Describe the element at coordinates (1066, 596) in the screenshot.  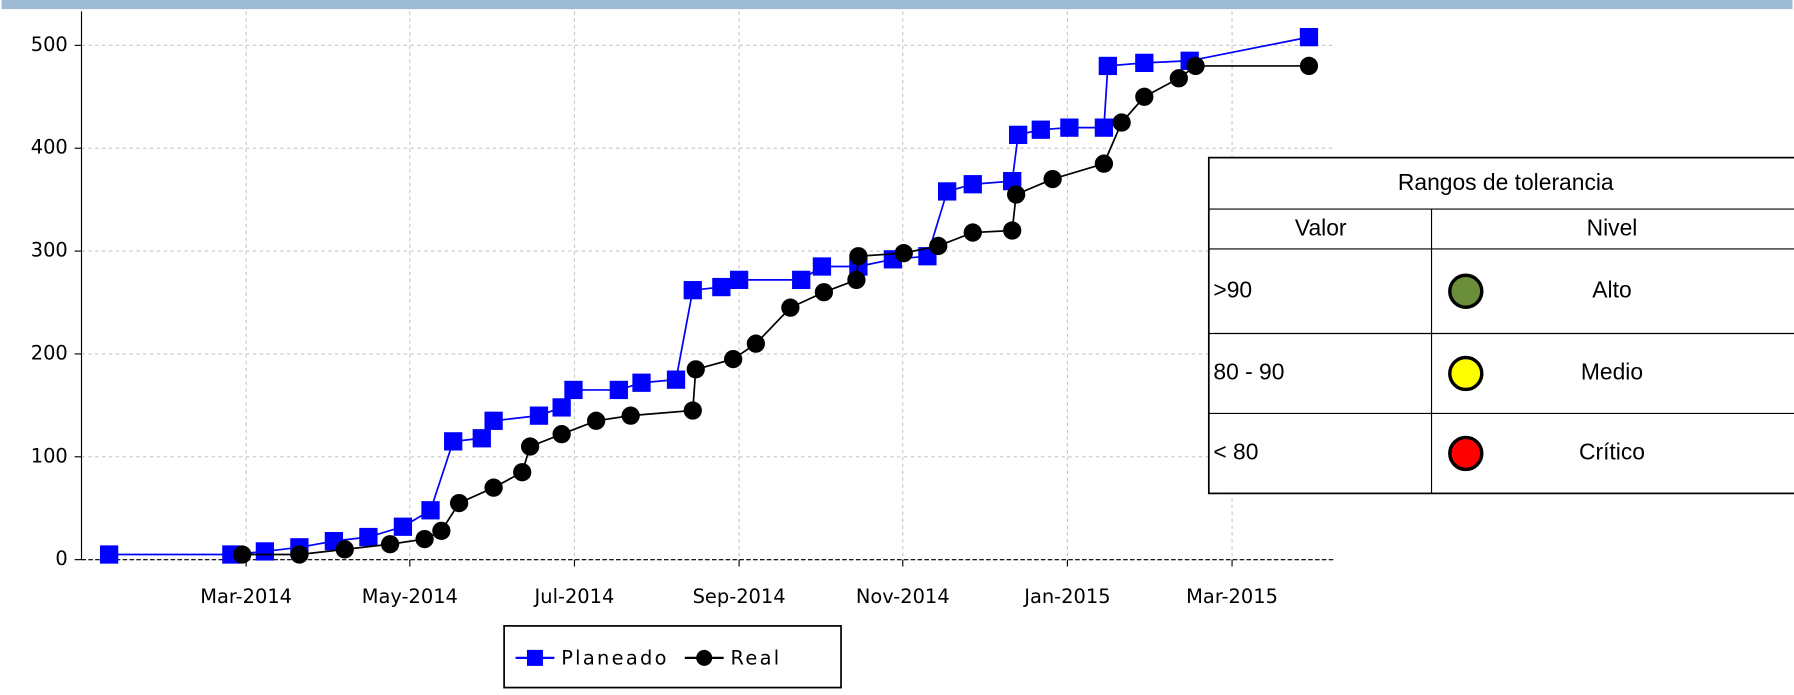
I see `x-tick-label: Jan-2015` at that location.